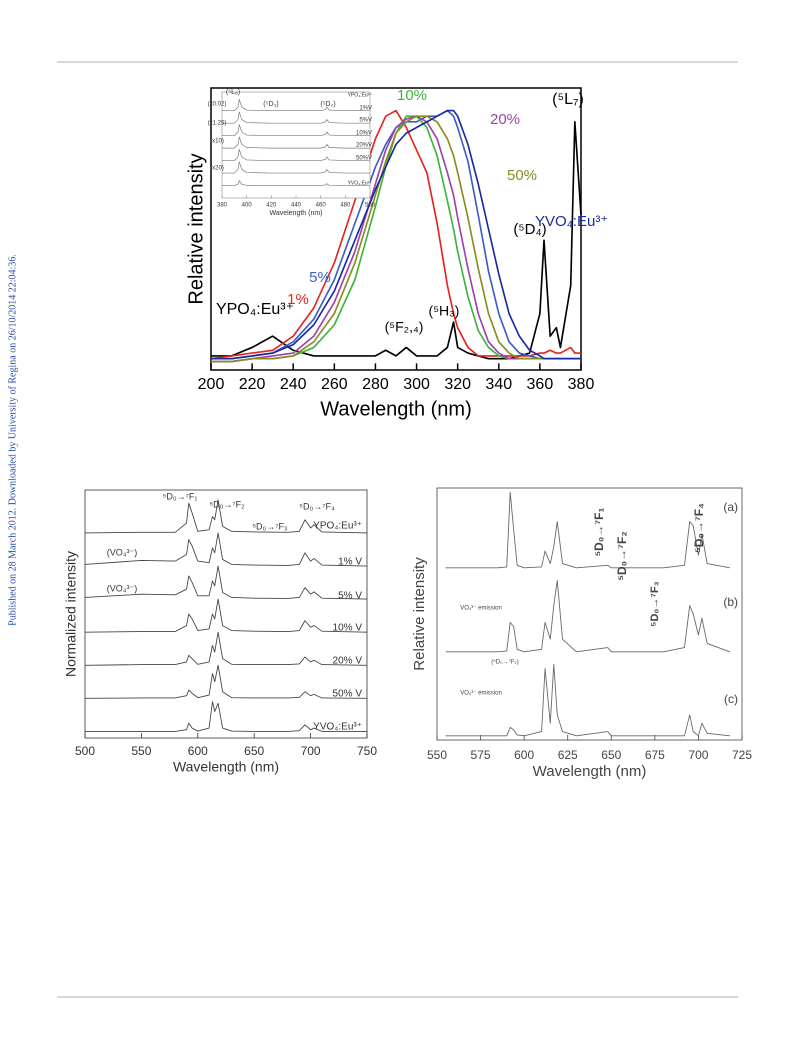 The height and width of the screenshot is (1039, 793). What do you see at coordinates (270, 104) in the screenshot?
I see `annotation: (⁵D₃)` at bounding box center [270, 104].